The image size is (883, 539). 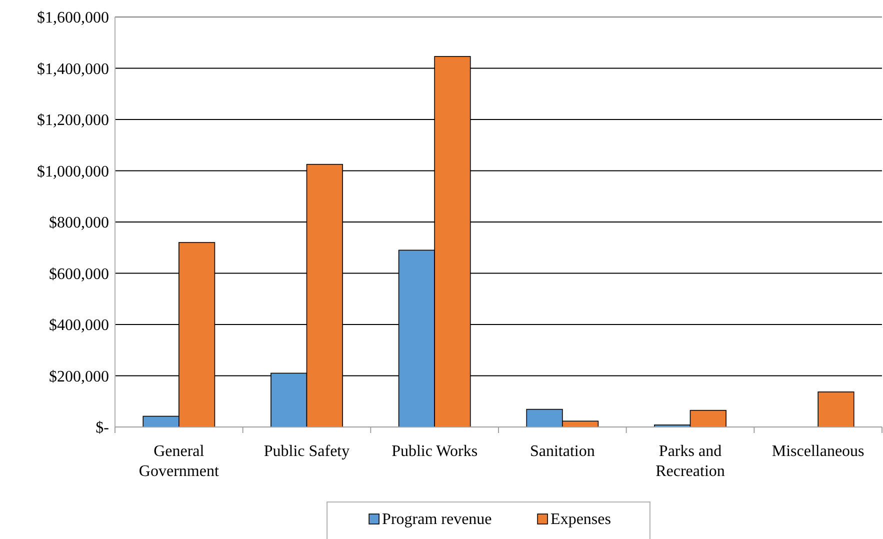 I want to click on x-tick-label: Miscellaneous, so click(x=818, y=451).